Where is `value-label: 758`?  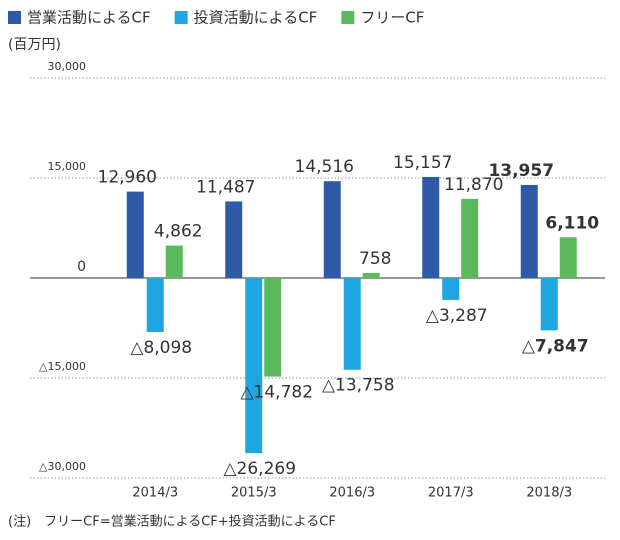 value-label: 758 is located at coordinates (375, 259).